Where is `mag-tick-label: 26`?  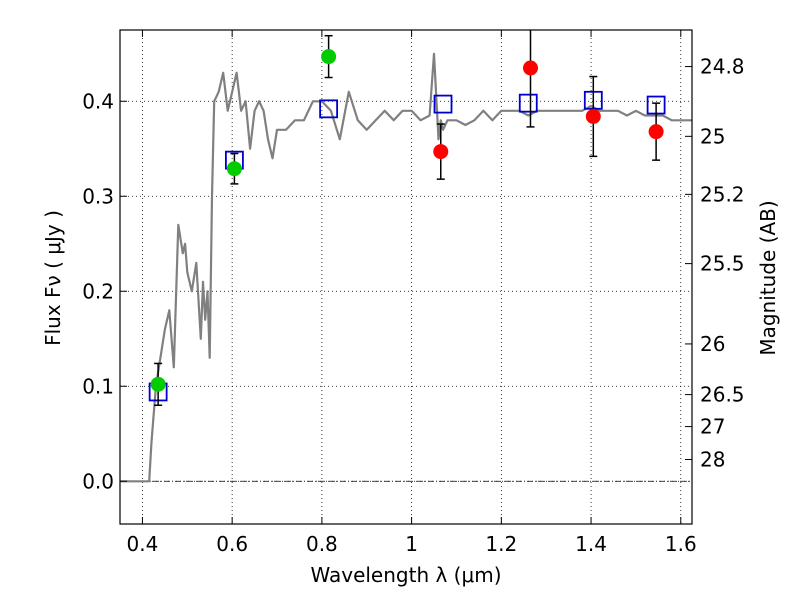
mag-tick-label: 26 is located at coordinates (712, 344).